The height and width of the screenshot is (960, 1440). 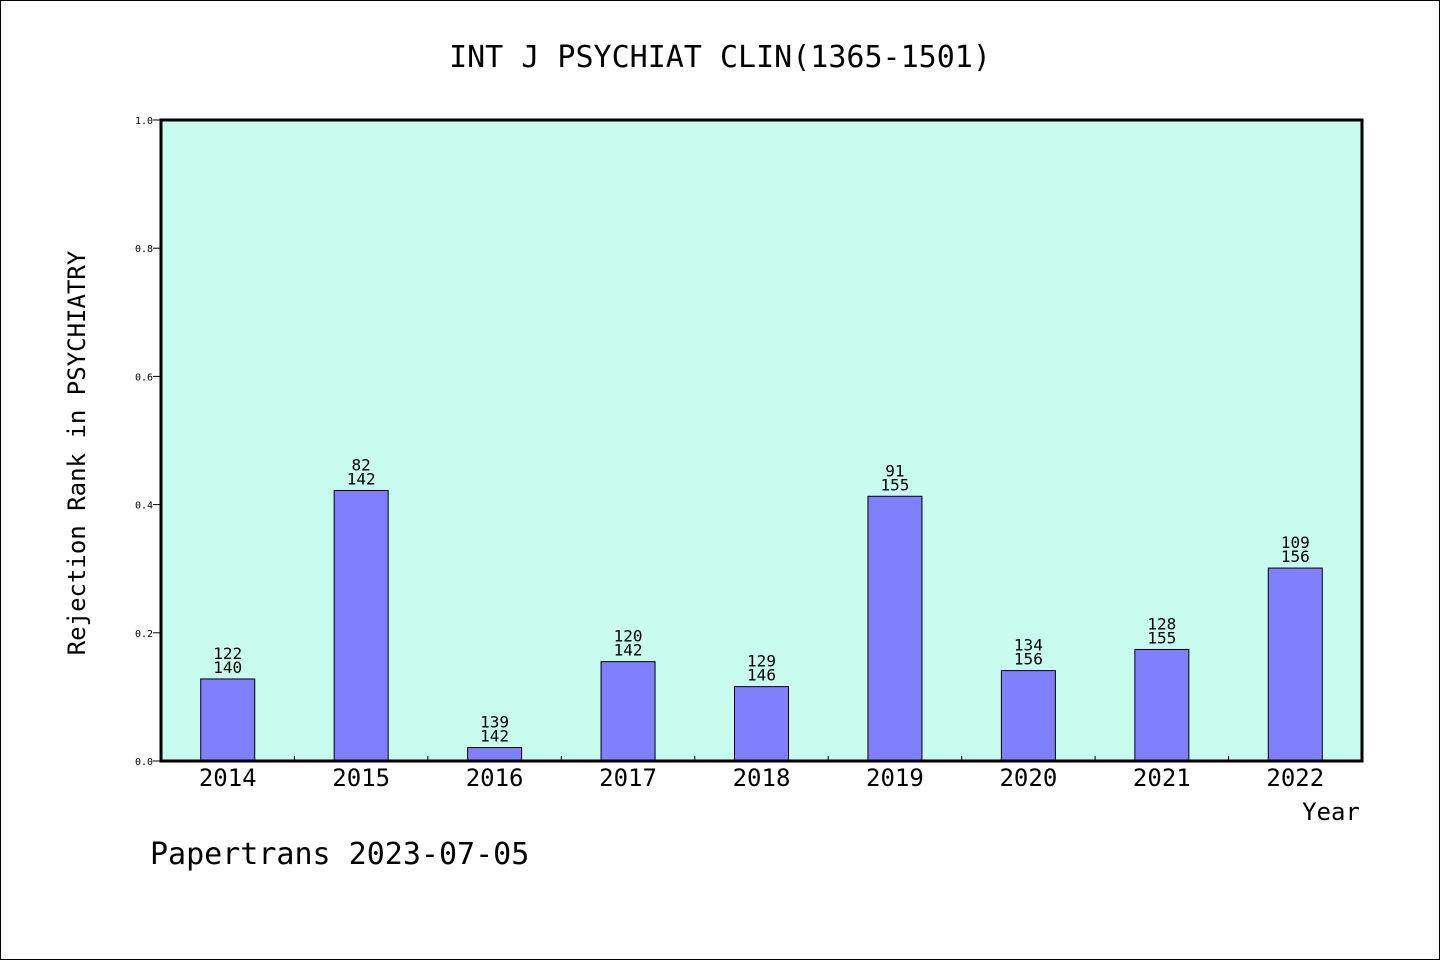 What do you see at coordinates (1295, 664) in the screenshot?
I see `bar-2022` at bounding box center [1295, 664].